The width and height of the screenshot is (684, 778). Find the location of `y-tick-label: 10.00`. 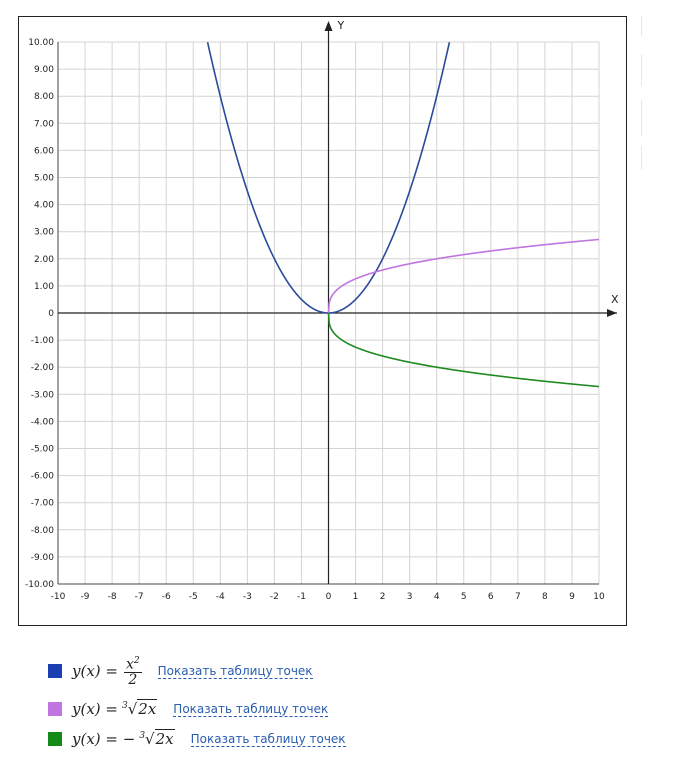

y-tick-label: 10.00 is located at coordinates (41, 43).